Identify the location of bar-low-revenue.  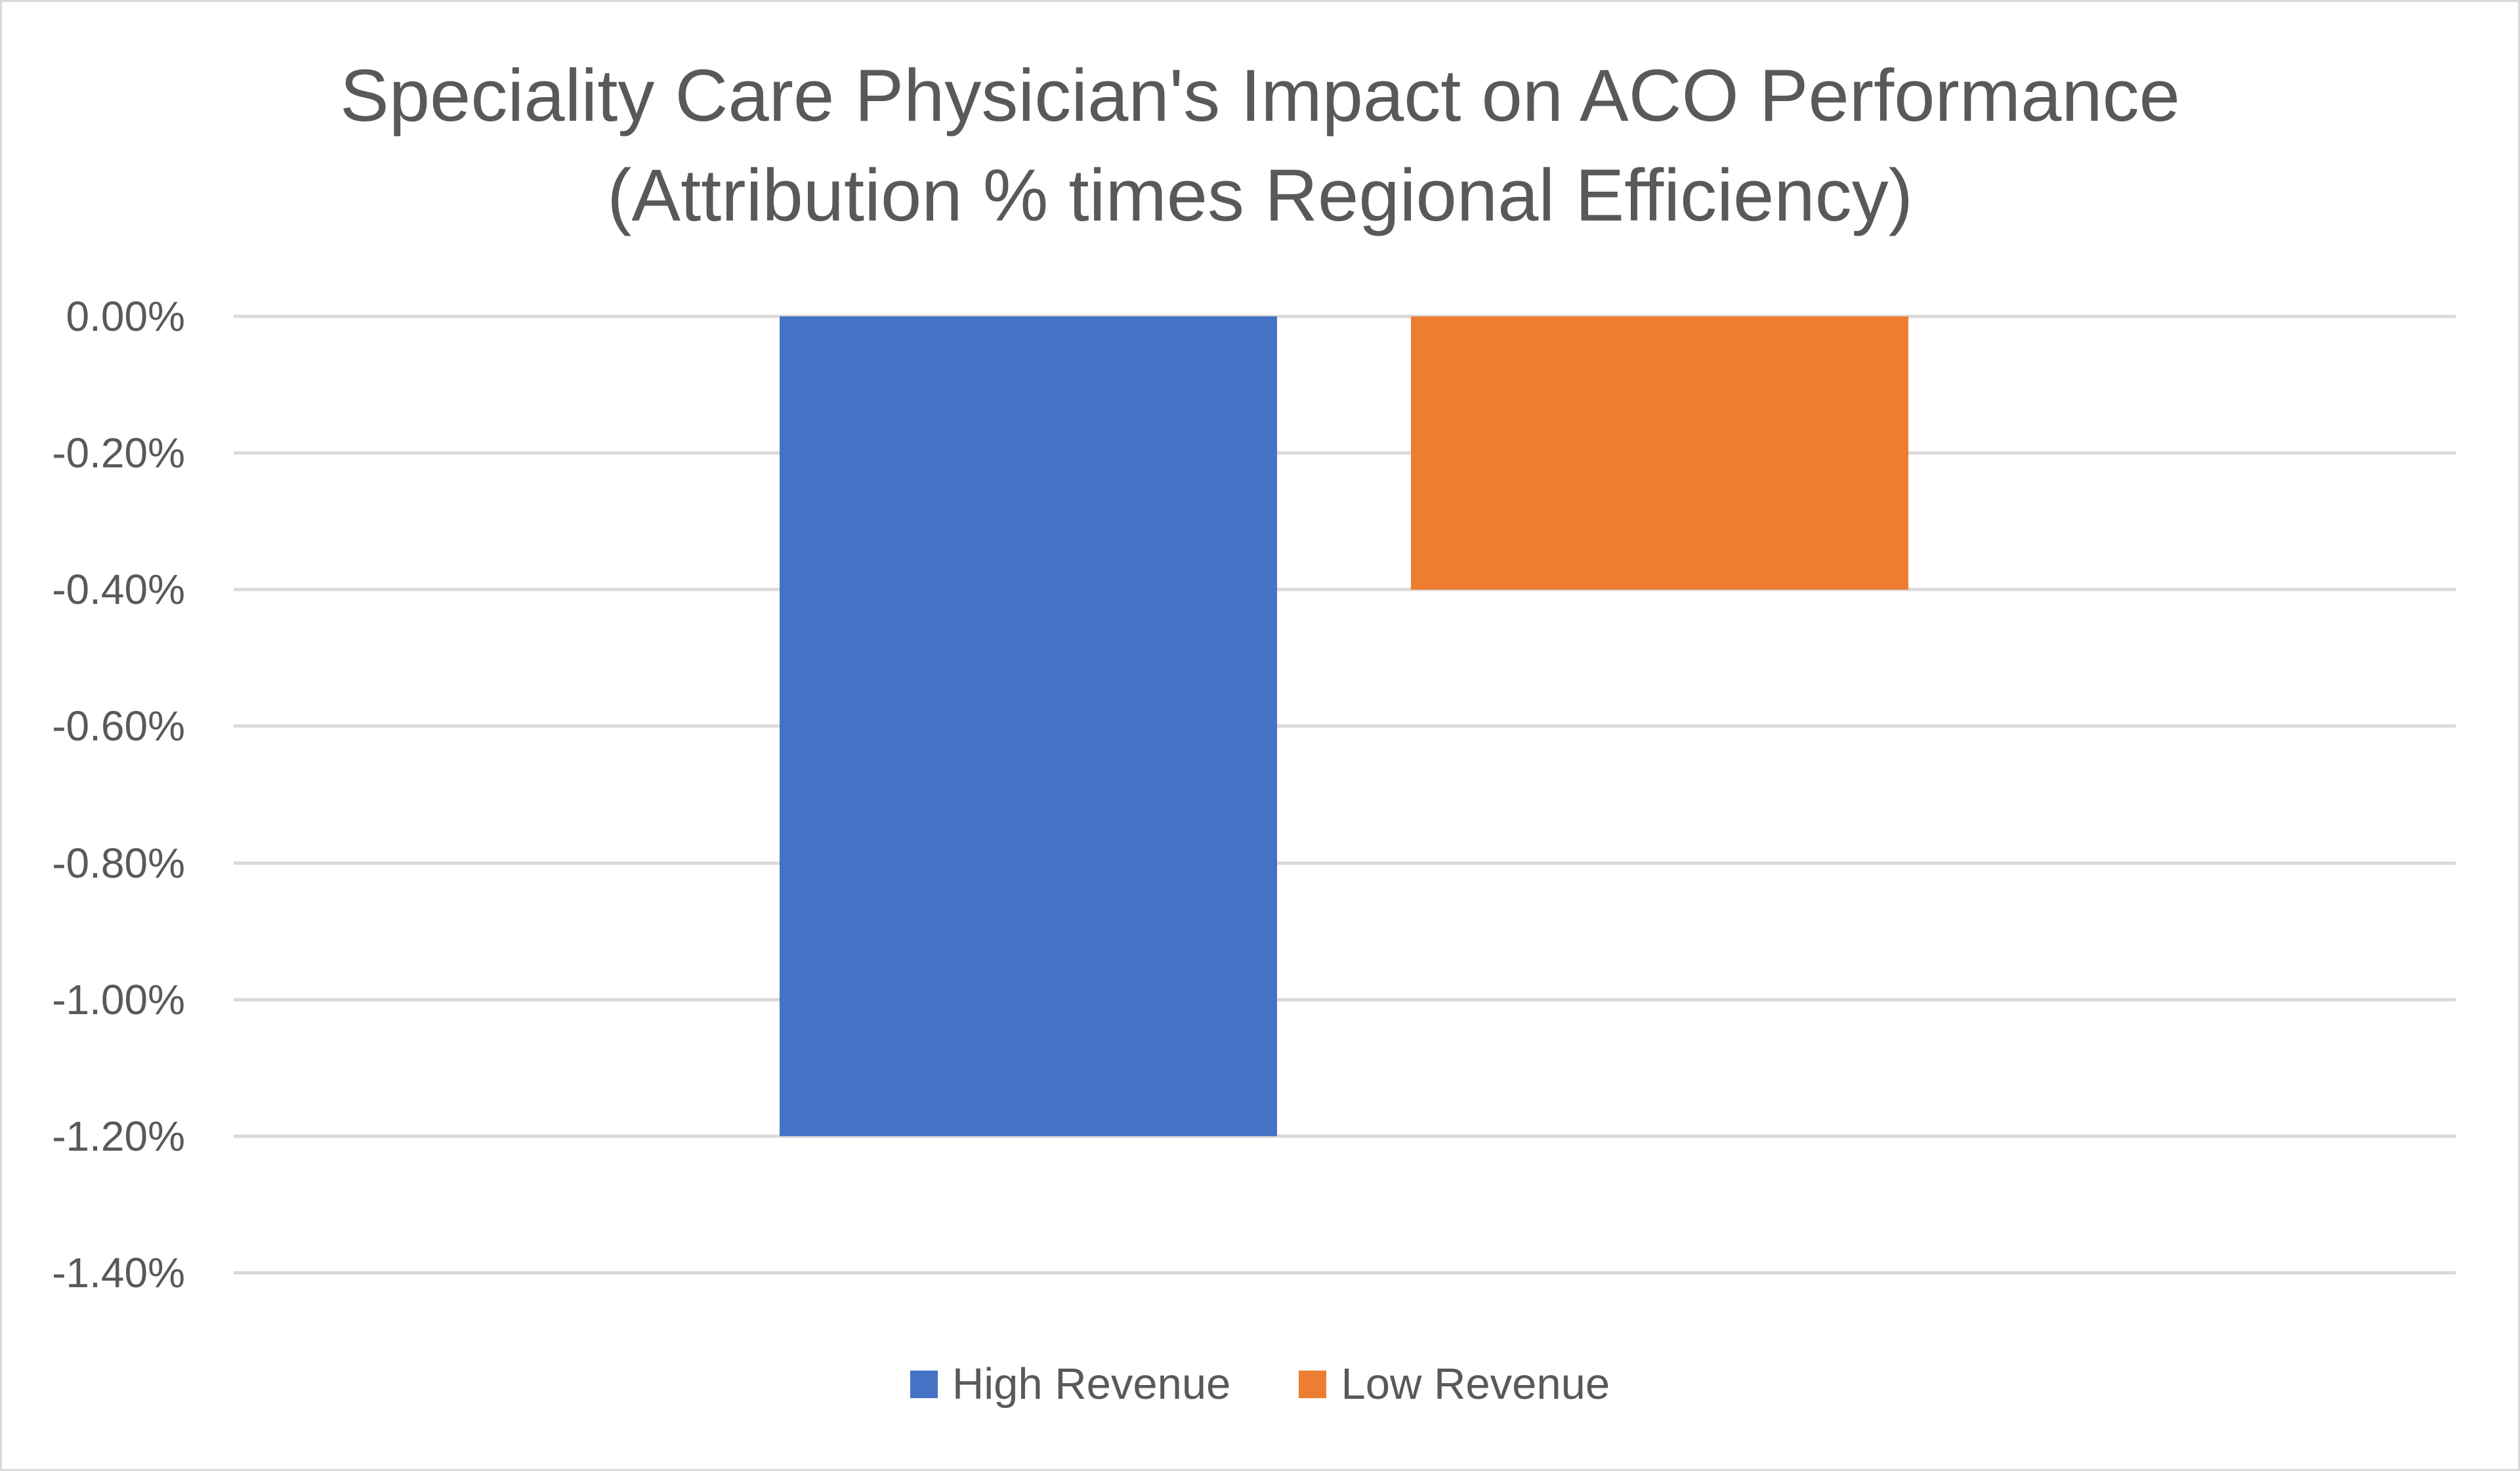
(1659, 453).